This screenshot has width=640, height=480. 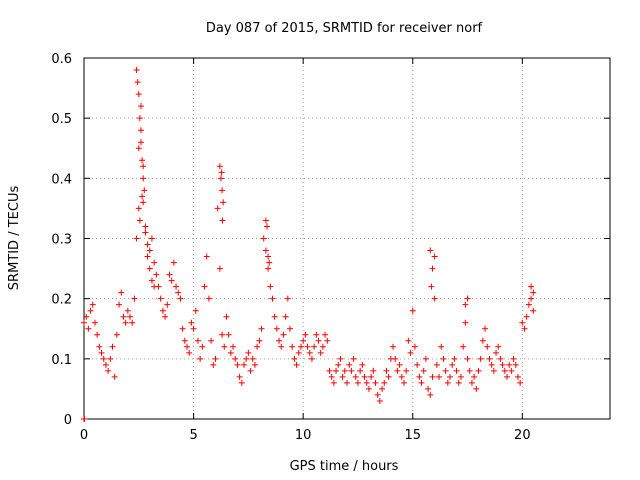 What do you see at coordinates (344, 466) in the screenshot?
I see `x-axis-label: GPS time / hours` at bounding box center [344, 466].